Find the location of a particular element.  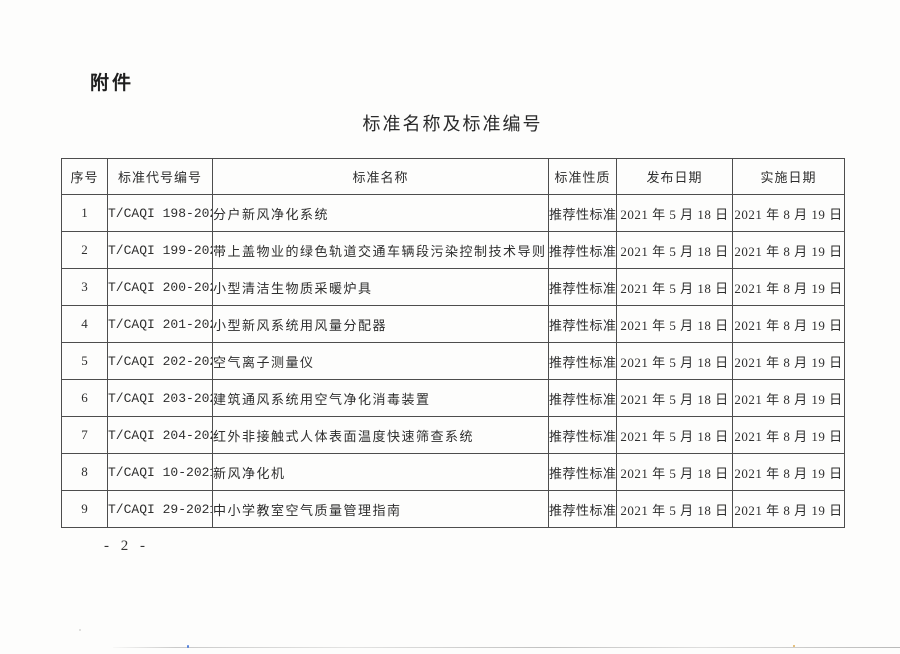

cell-index: 7 is located at coordinates (84, 435).